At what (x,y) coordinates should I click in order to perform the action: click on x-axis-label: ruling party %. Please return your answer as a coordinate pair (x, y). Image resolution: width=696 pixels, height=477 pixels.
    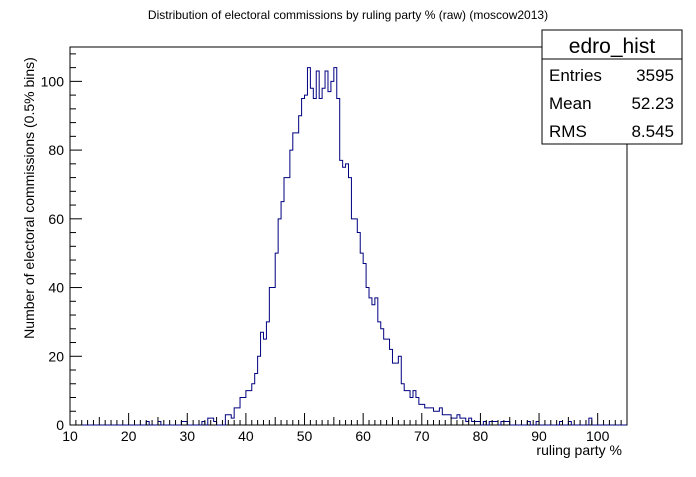
    Looking at the image, I should click on (579, 450).